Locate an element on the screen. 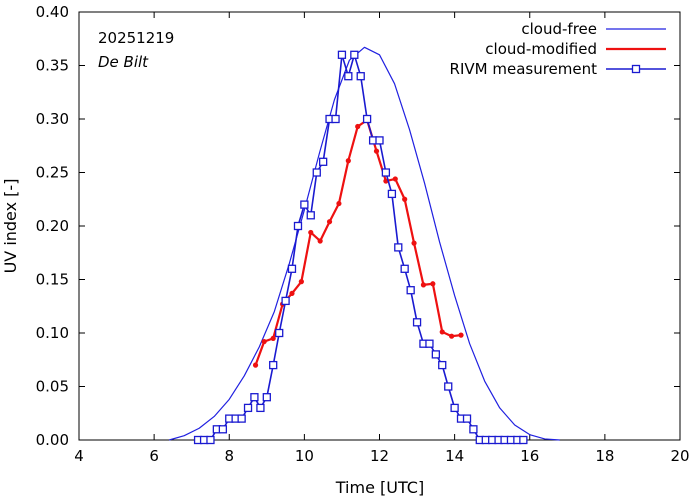  legend-label-cloud-modified: cloud-modified is located at coordinates (541, 49).